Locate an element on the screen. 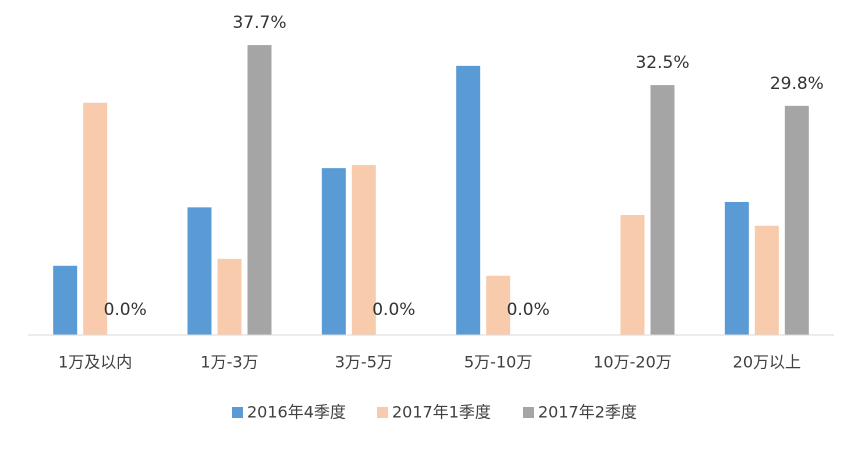 Image resolution: width=860 pixels, height=450 pixels. x-tick-label: 10万-20万 is located at coordinates (632, 362).